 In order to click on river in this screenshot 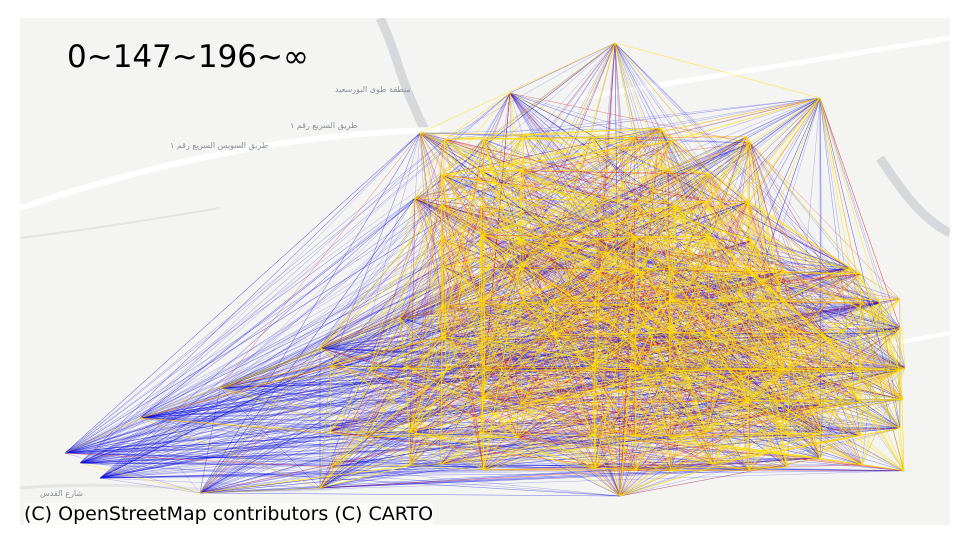, I will do `click(409, 83)`.